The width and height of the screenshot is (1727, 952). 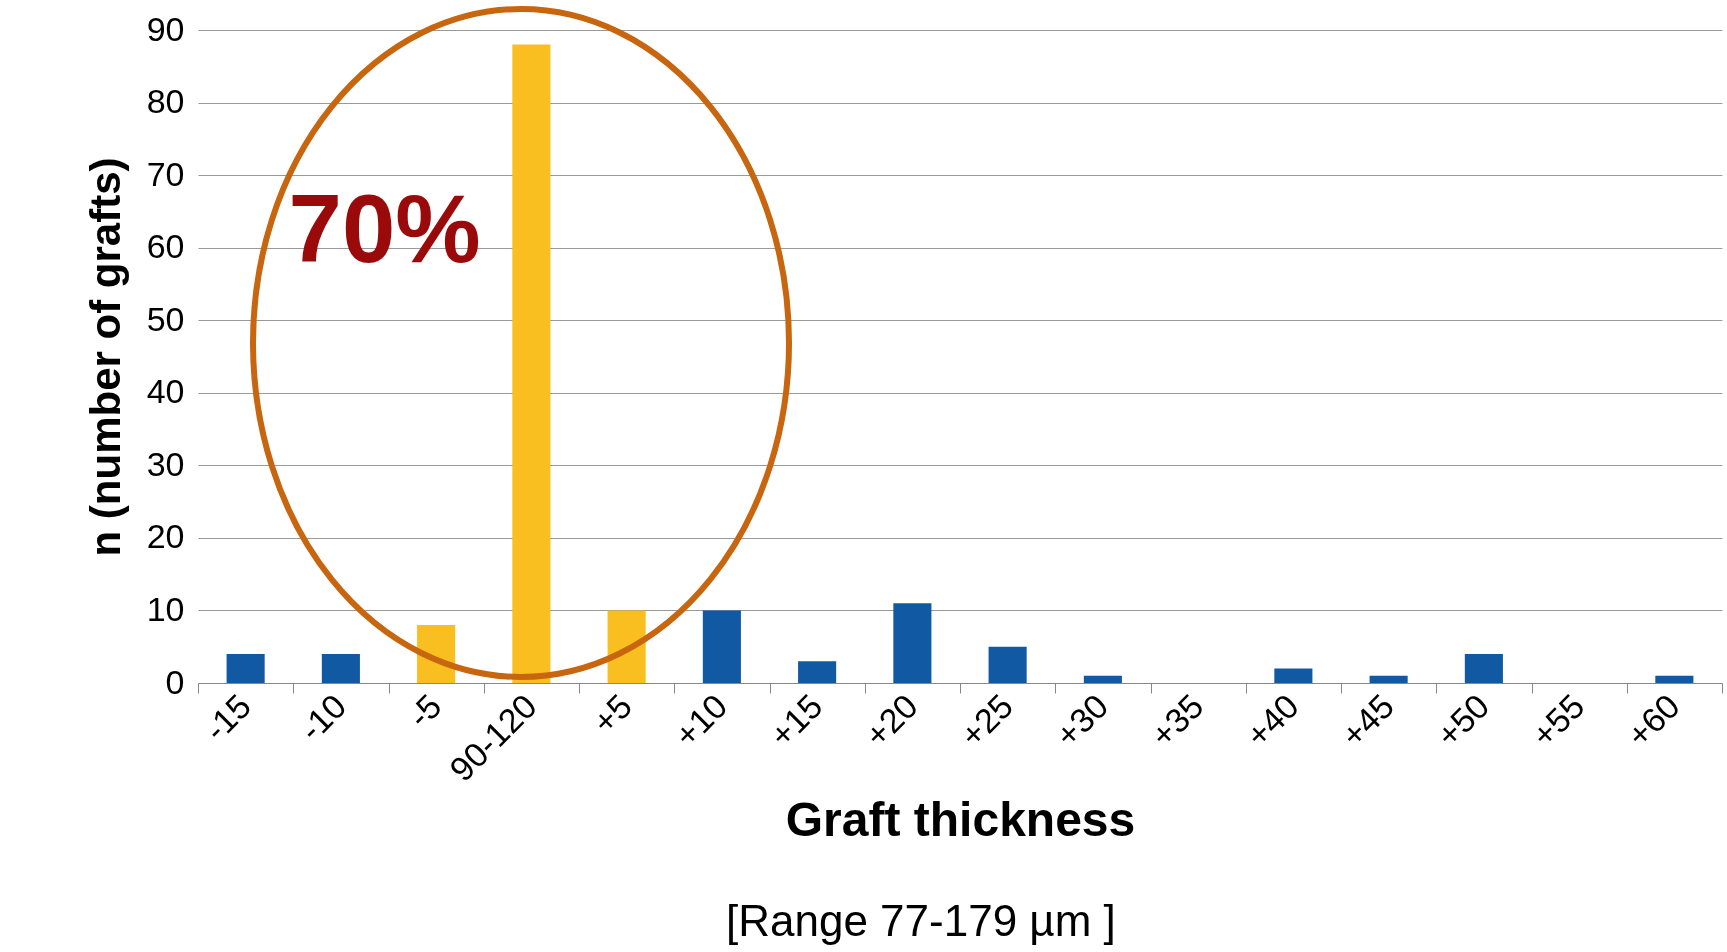 I want to click on x-tick-label: +30, so click(x=1081, y=720).